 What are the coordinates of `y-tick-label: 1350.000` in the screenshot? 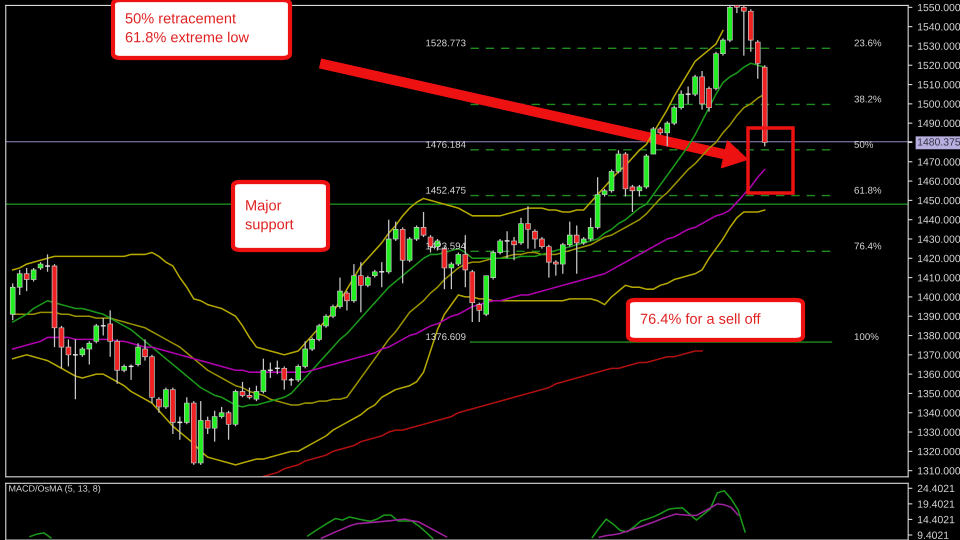 It's located at (939, 394).